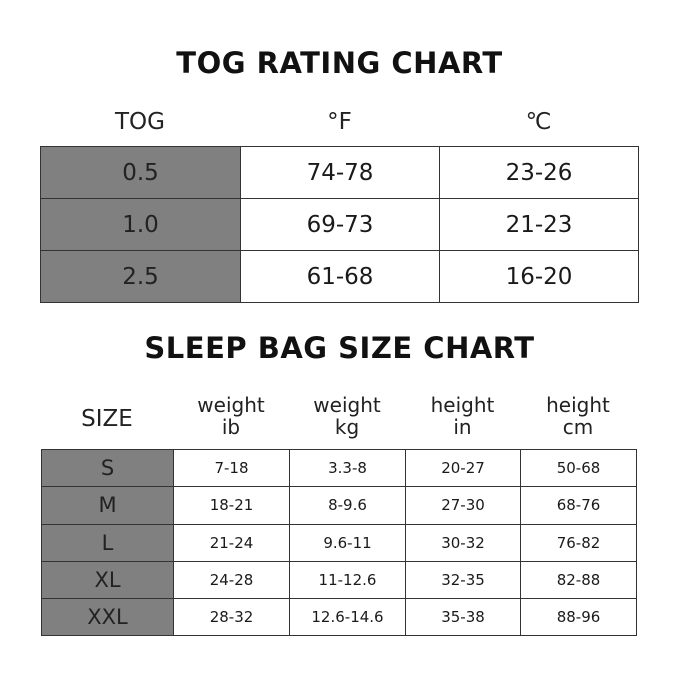  Describe the element at coordinates (107, 542) in the screenshot. I see `size-label: L` at that location.